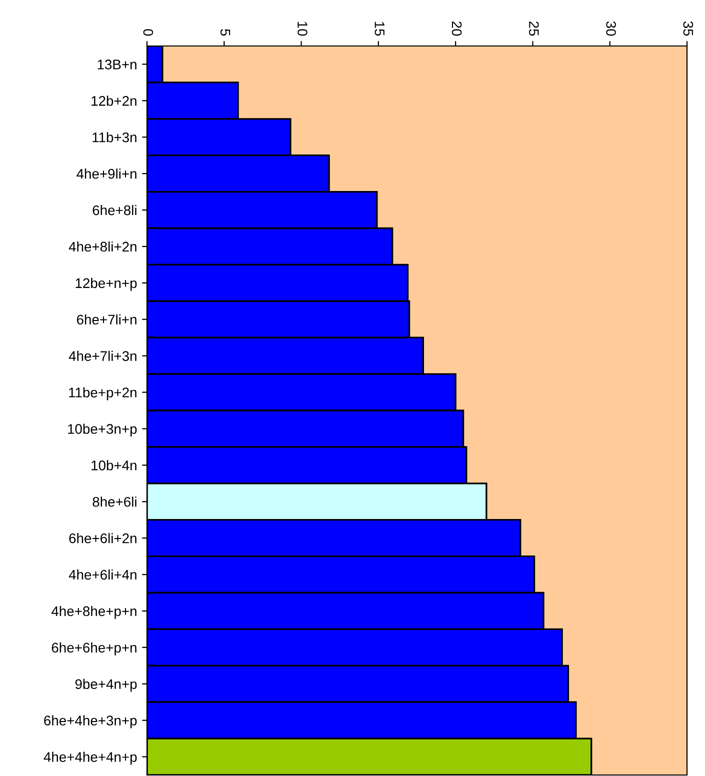 This screenshot has width=705, height=776. I want to click on y-tick-label: 6he+4he+3n+p, so click(90, 721).